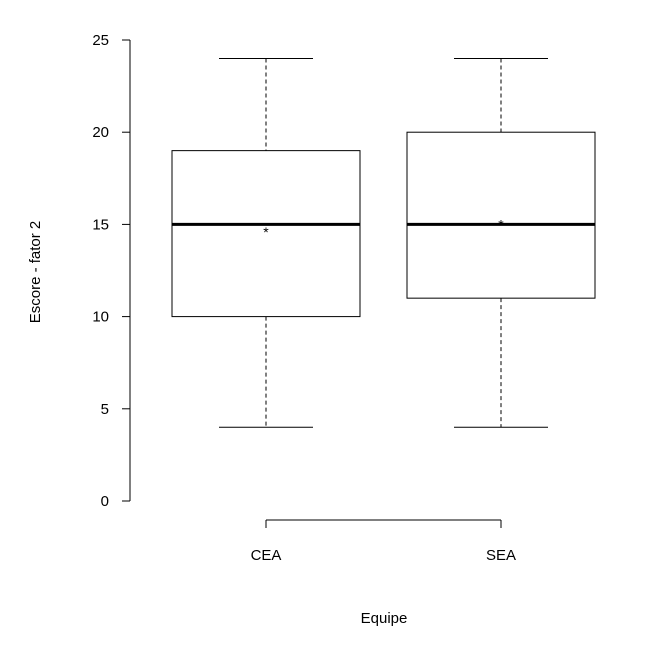  What do you see at coordinates (111, 271) in the screenshot?
I see `y-axis: 0 5 10 15 20 25` at bounding box center [111, 271].